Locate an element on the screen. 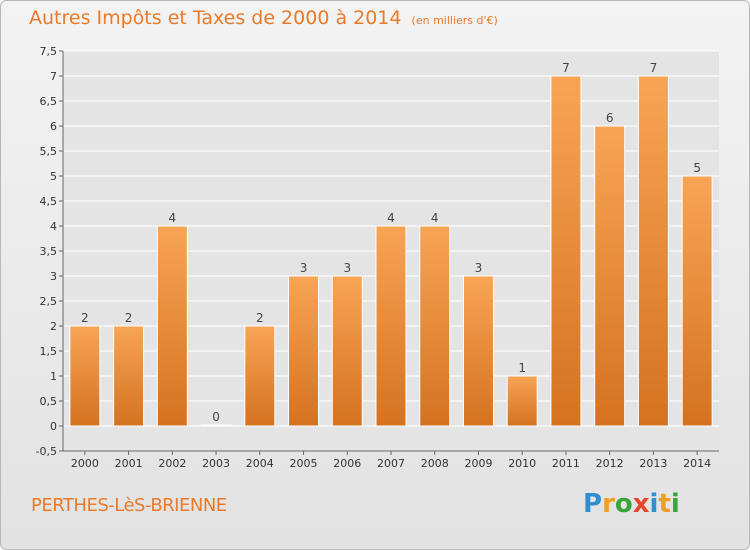 The height and width of the screenshot is (550, 750). data-label: 0 is located at coordinates (216, 417).